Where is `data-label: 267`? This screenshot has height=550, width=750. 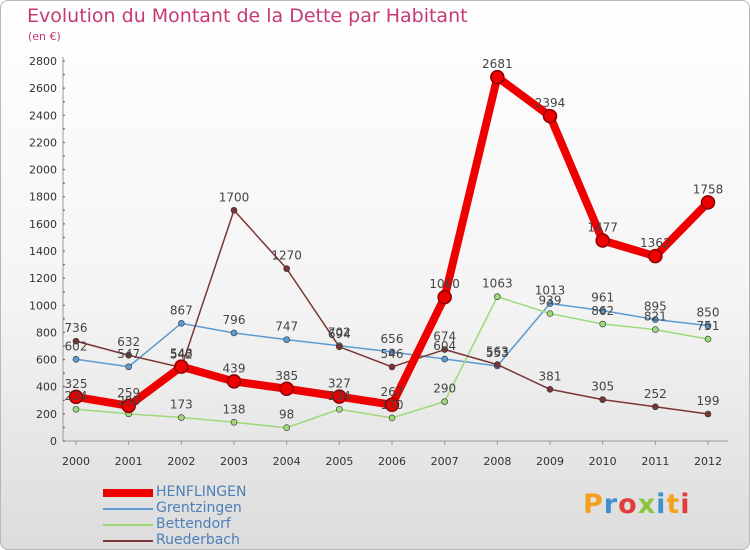
data-label: 267 is located at coordinates (392, 392).